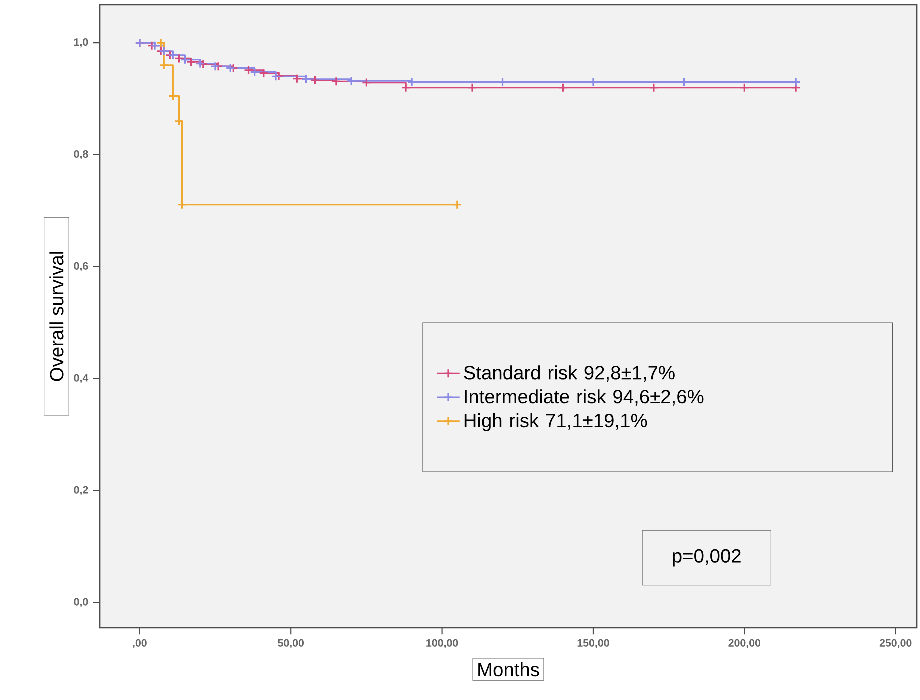 The height and width of the screenshot is (700, 920). Describe the element at coordinates (140, 643) in the screenshot. I see `x-tick-label: ,00` at that location.